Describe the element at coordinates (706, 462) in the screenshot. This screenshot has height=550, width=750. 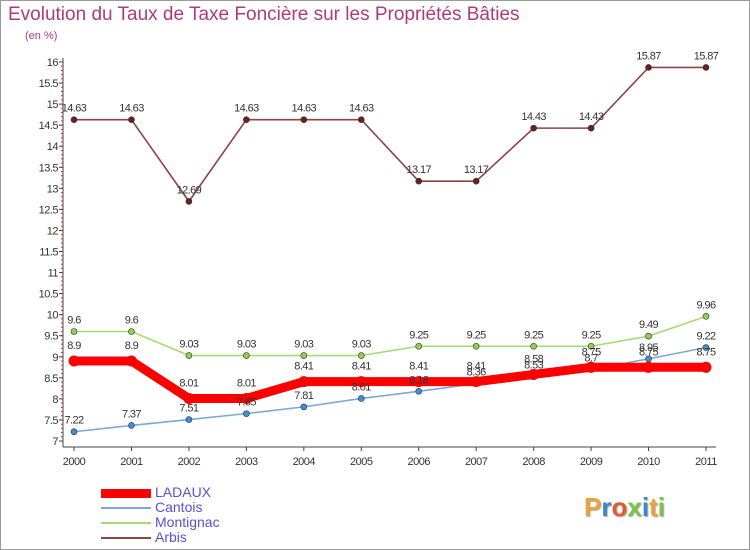
I see `x-tick-label: 2011` at that location.